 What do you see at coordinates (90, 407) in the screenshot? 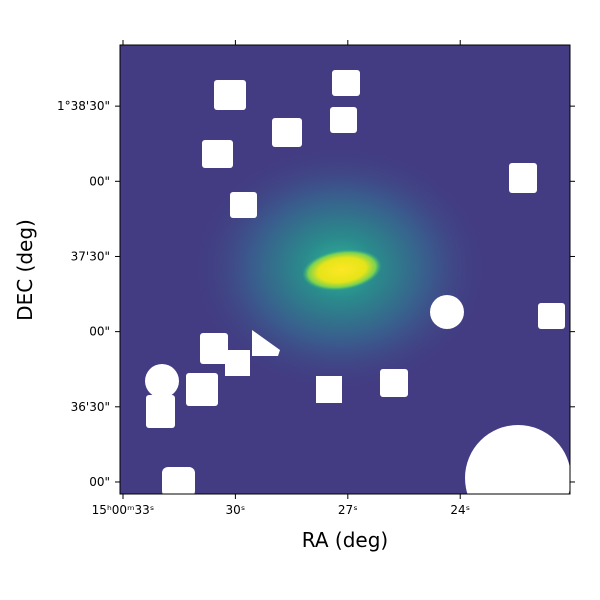
I see `y-tick-label: 36'30"` at bounding box center [90, 407].